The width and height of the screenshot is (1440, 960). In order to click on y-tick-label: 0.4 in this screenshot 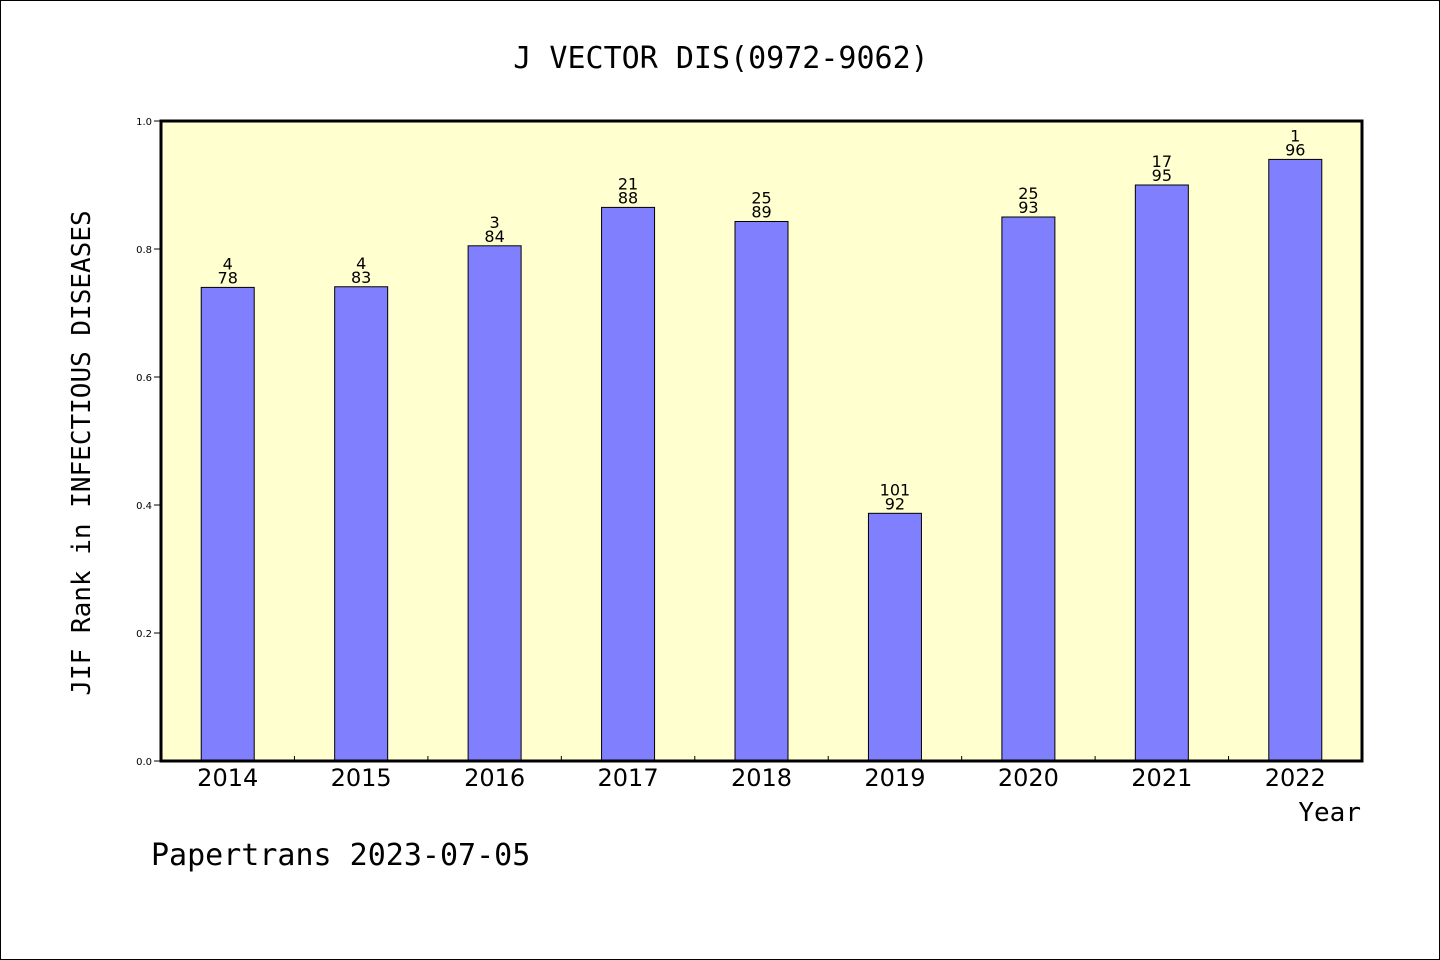, I will do `click(144, 506)`.